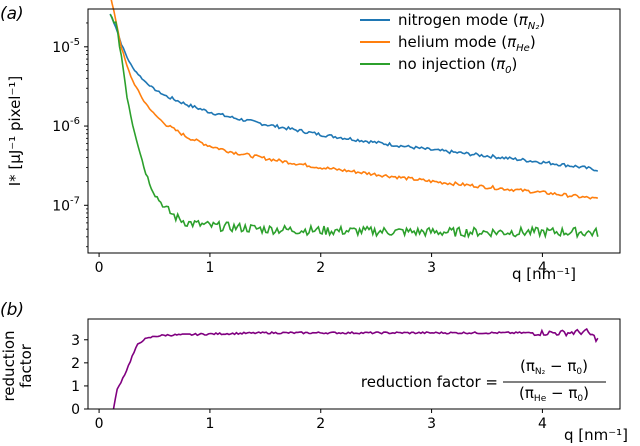 This screenshot has height=446, width=640. What do you see at coordinates (429, 382) in the screenshot?
I see `formula-lhs: reduction factor =` at bounding box center [429, 382].